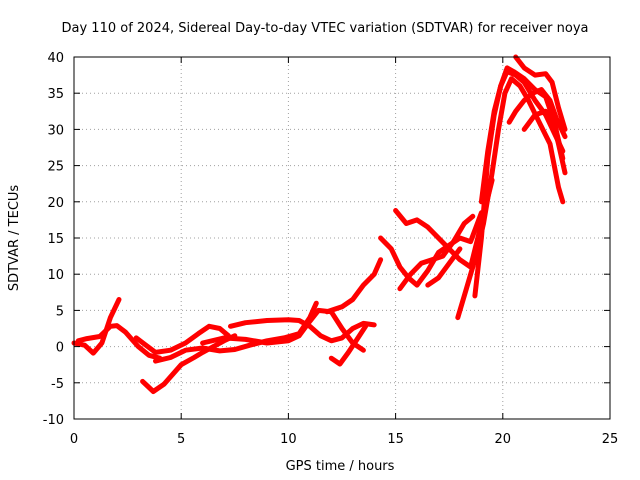  I want to click on y-tick-labels: -10 -5 0 5 10 15 20 25 30 35 40, so click(53, 239).